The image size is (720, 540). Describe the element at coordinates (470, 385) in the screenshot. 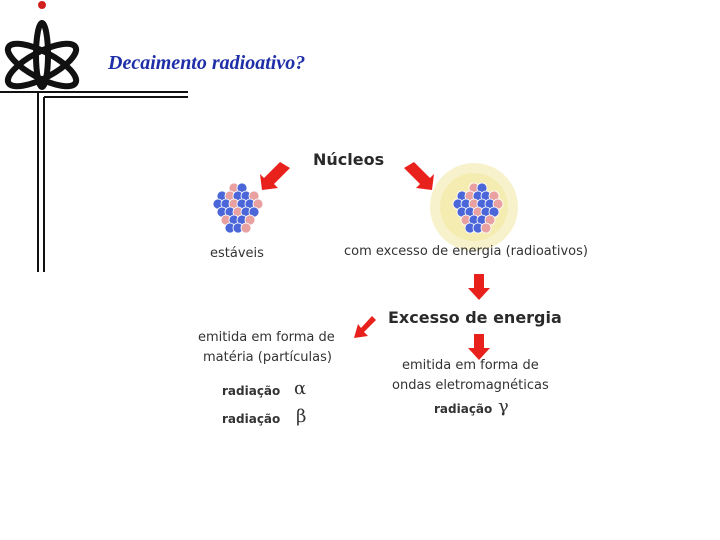

I see `waves-line2: ondas eletromagnéticas` at that location.